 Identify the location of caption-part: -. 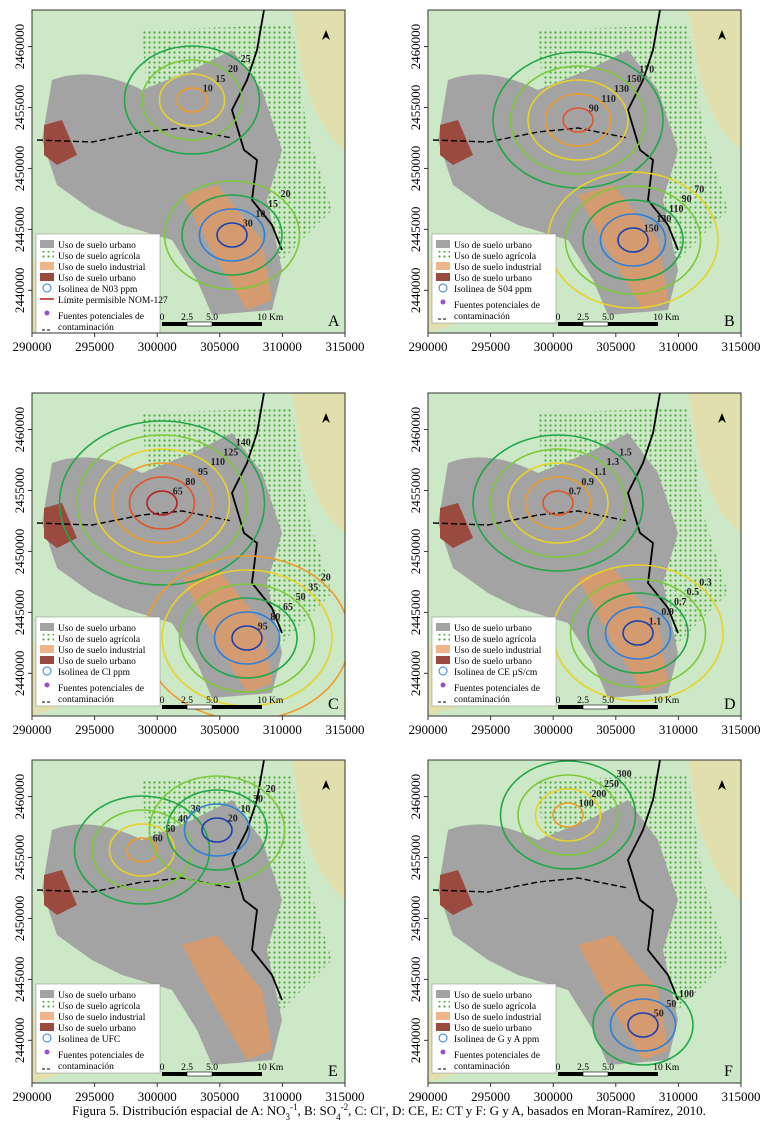
(383, 1107).